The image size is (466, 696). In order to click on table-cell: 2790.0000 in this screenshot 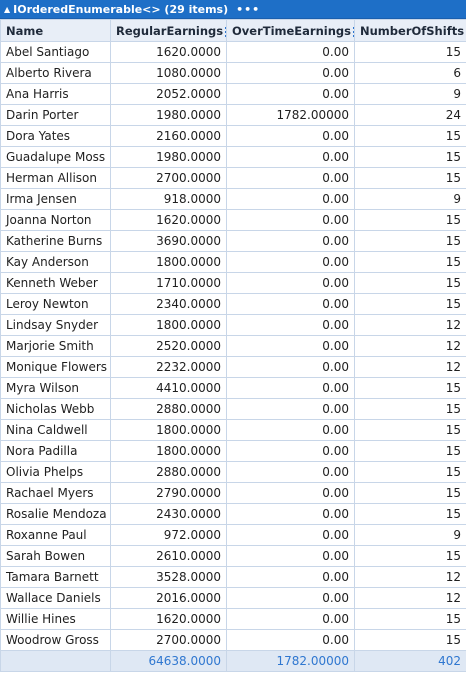, I will do `click(168, 493)`.